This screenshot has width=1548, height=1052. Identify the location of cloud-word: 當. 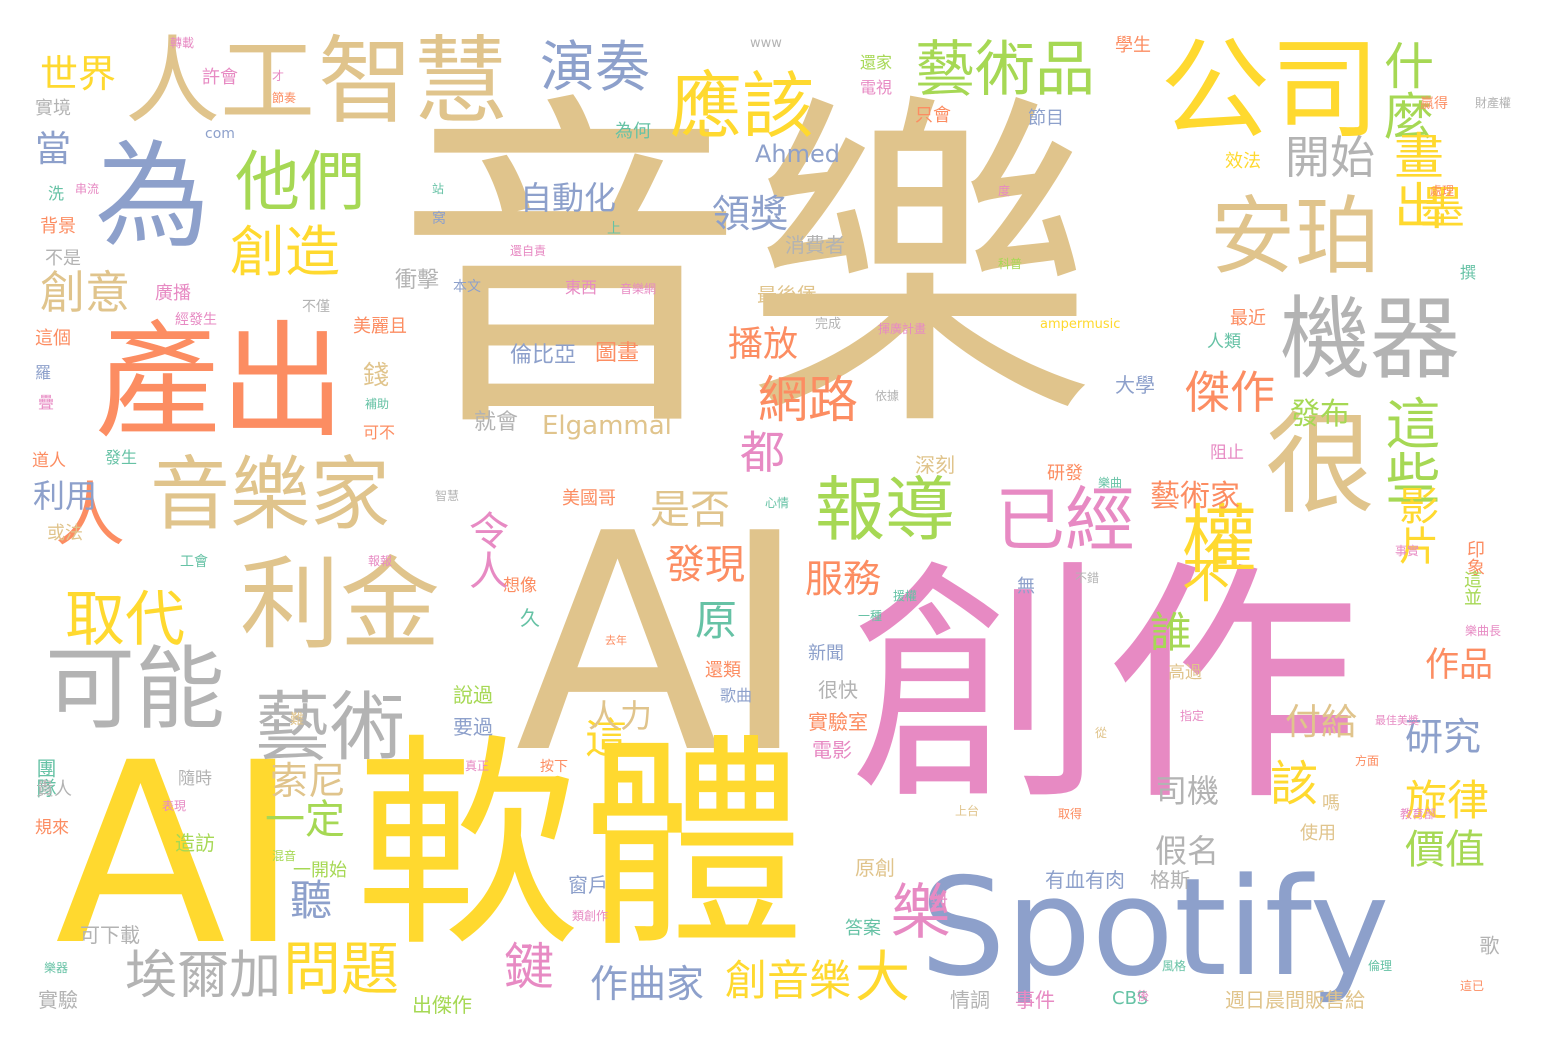
(53, 149).